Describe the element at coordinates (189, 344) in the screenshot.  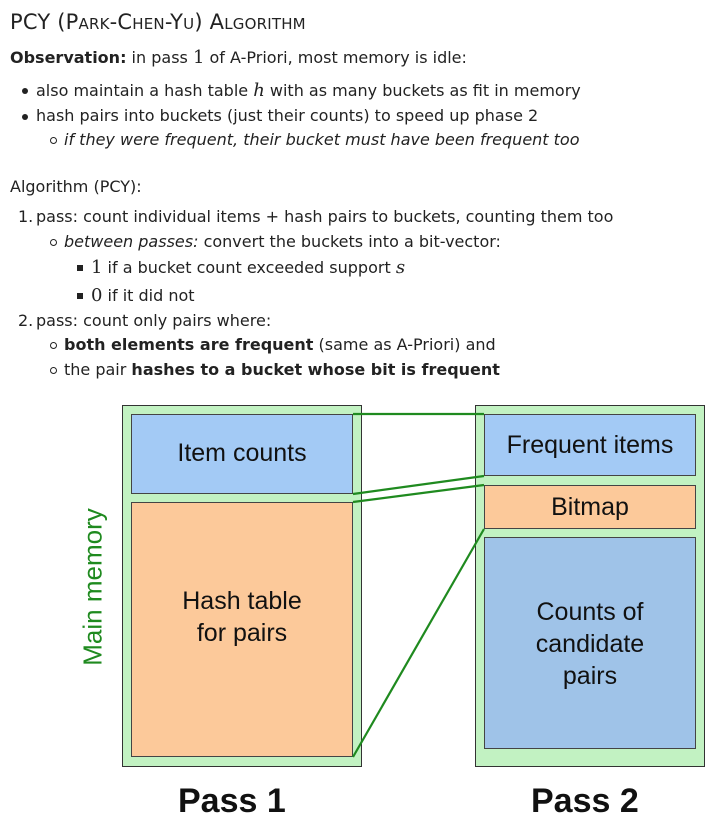
I see `step-2-sub-1-bold: both elements are frequent` at that location.